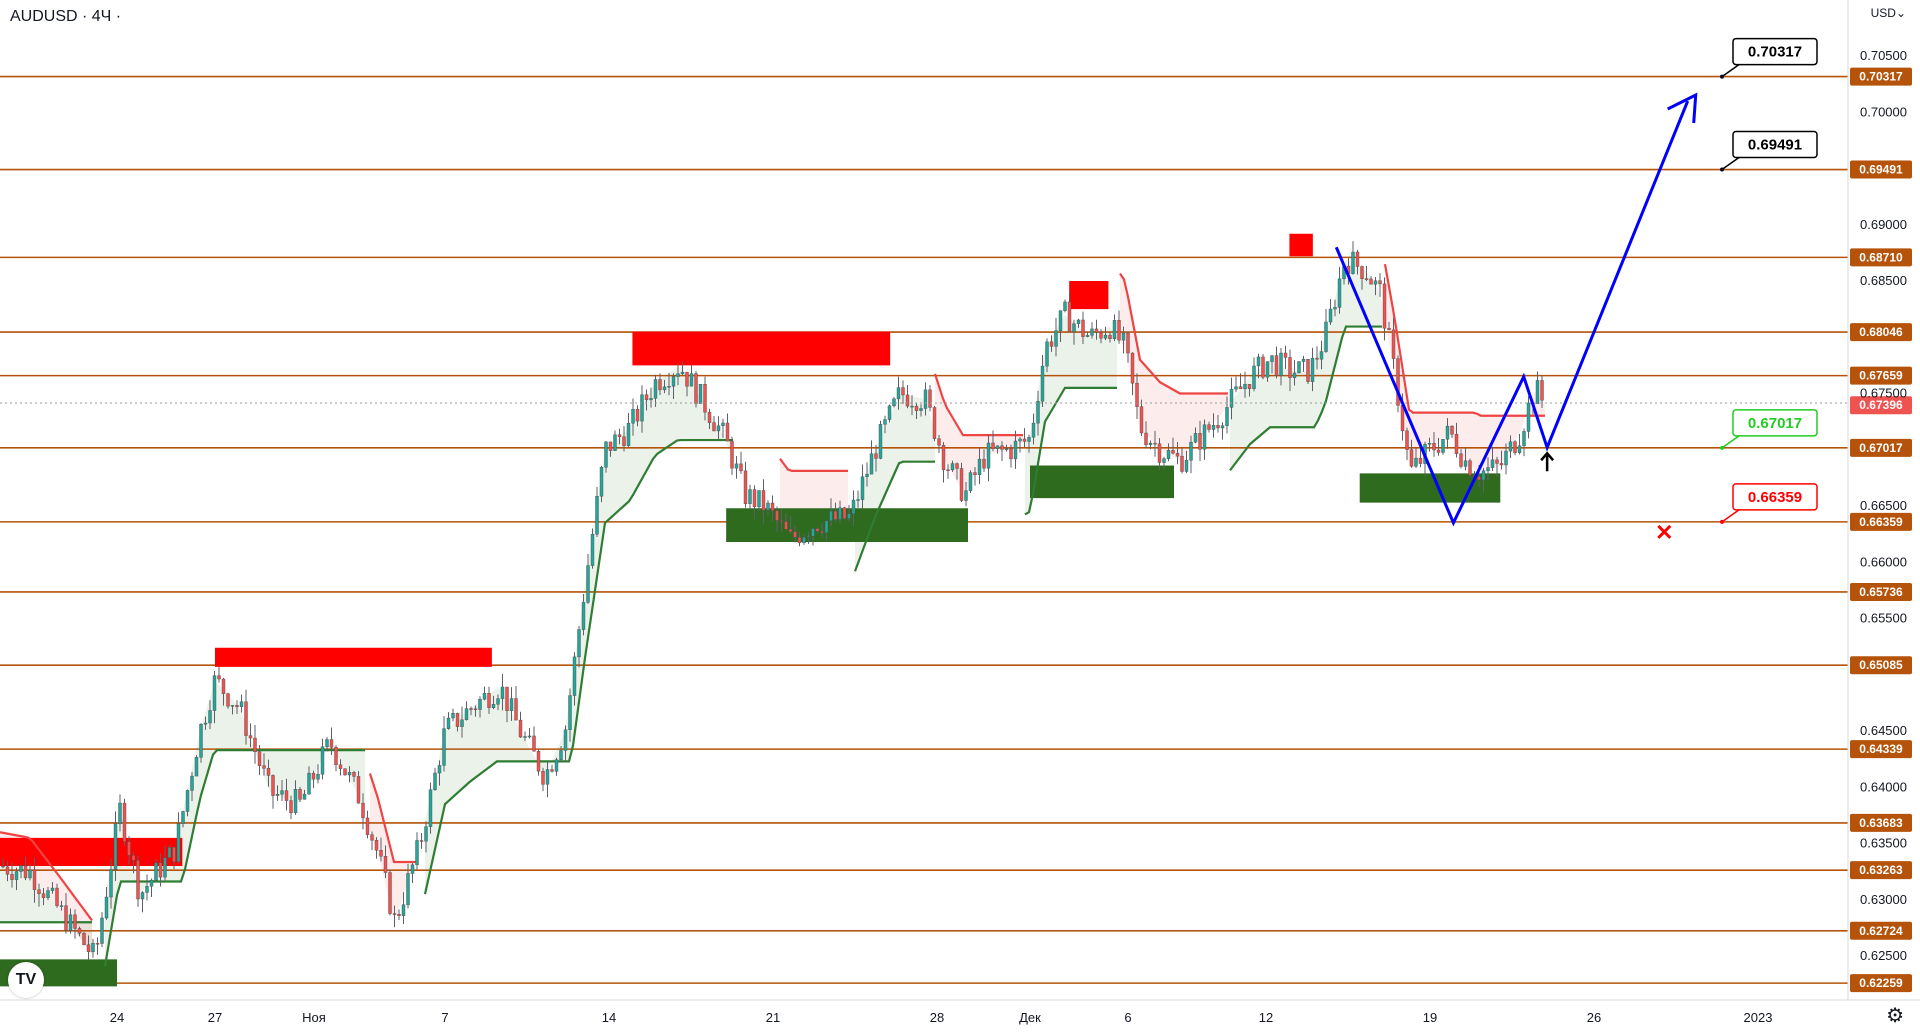 The image size is (1920, 1034). Describe the element at coordinates (813, 465) in the screenshot. I see `supertrend-down` at that location.